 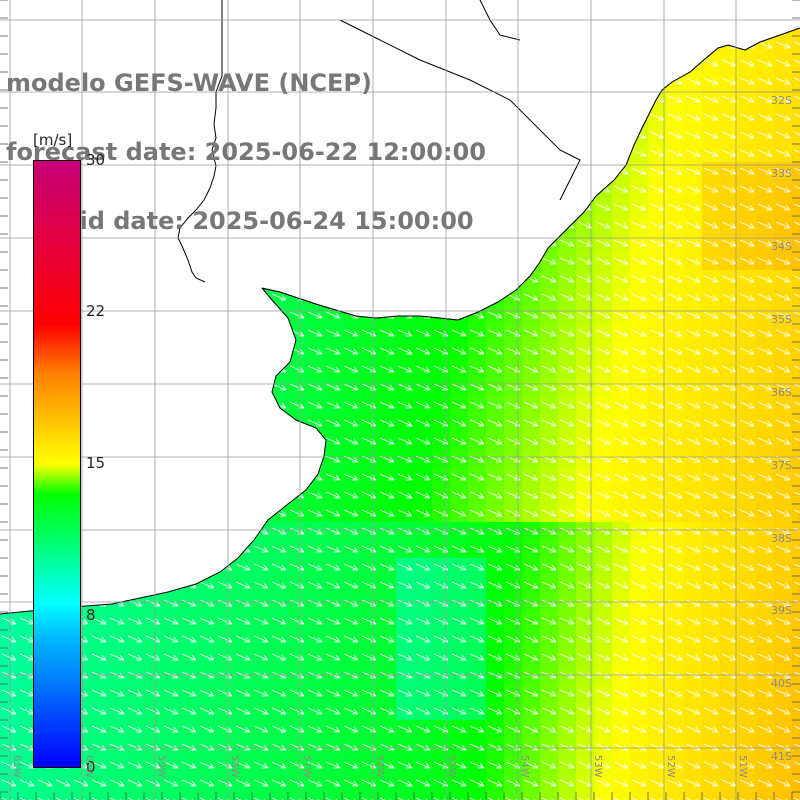 What do you see at coordinates (781, 246) in the screenshot?
I see `lat-label-34s: 34S` at bounding box center [781, 246].